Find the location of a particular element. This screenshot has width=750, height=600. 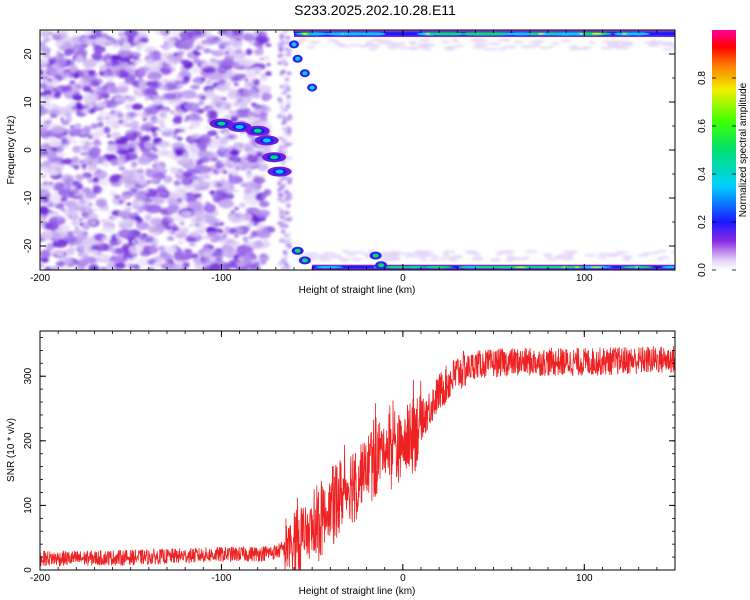

x-tick-label: -200 is located at coordinates (40, 578).